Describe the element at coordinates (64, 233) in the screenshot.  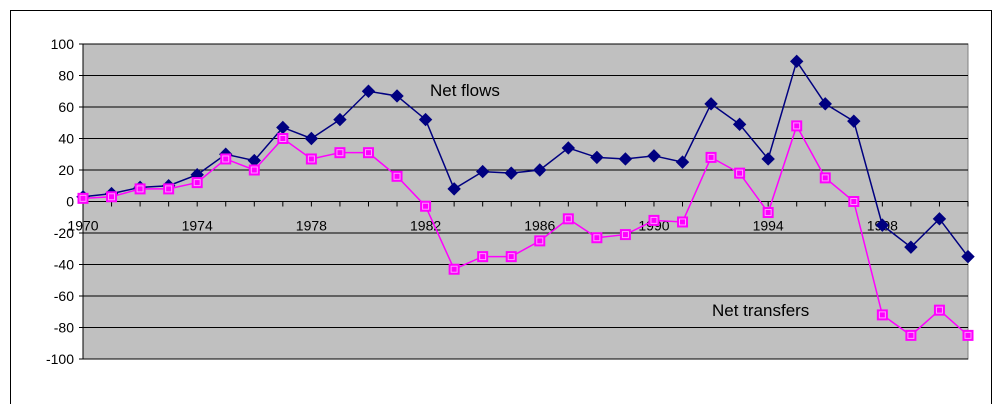
I see `y-tick-label: -20` at that location.